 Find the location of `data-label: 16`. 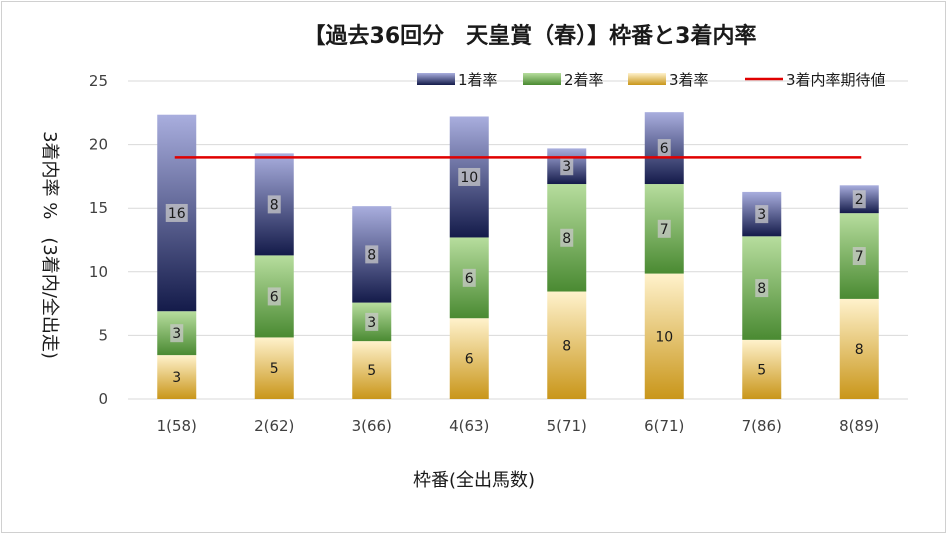

data-label: 16 is located at coordinates (177, 214).